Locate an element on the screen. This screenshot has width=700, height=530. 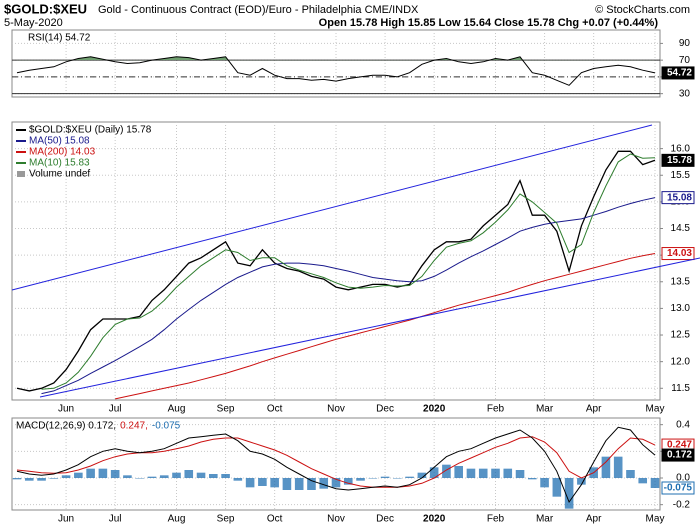
panel-title-part: MACD(12,26,9) 0.172, is located at coordinates (66, 426).